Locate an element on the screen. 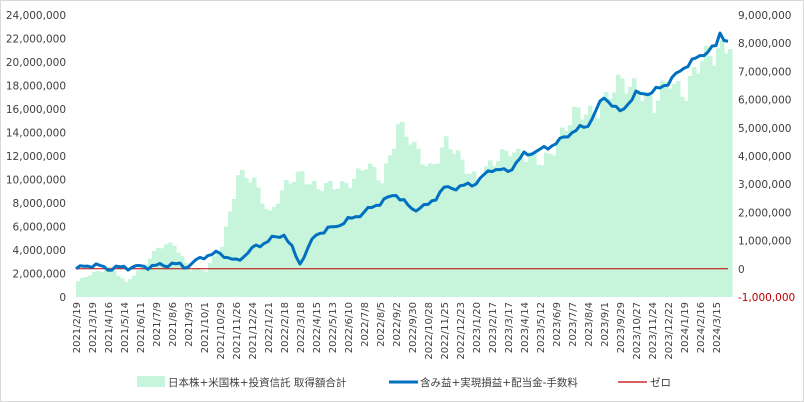 This screenshot has width=804, height=402. y-right-tick-label: 3,000,000 is located at coordinates (764, 185).